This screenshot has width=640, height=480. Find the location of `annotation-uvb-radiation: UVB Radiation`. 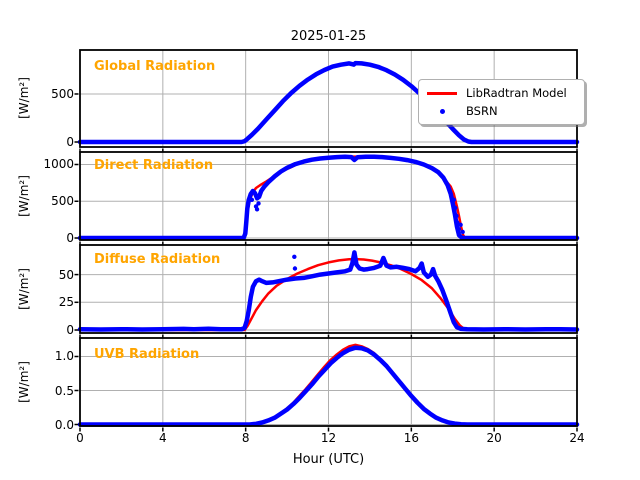

annotation-uvb-radiation: UVB Radiation is located at coordinates (147, 354).